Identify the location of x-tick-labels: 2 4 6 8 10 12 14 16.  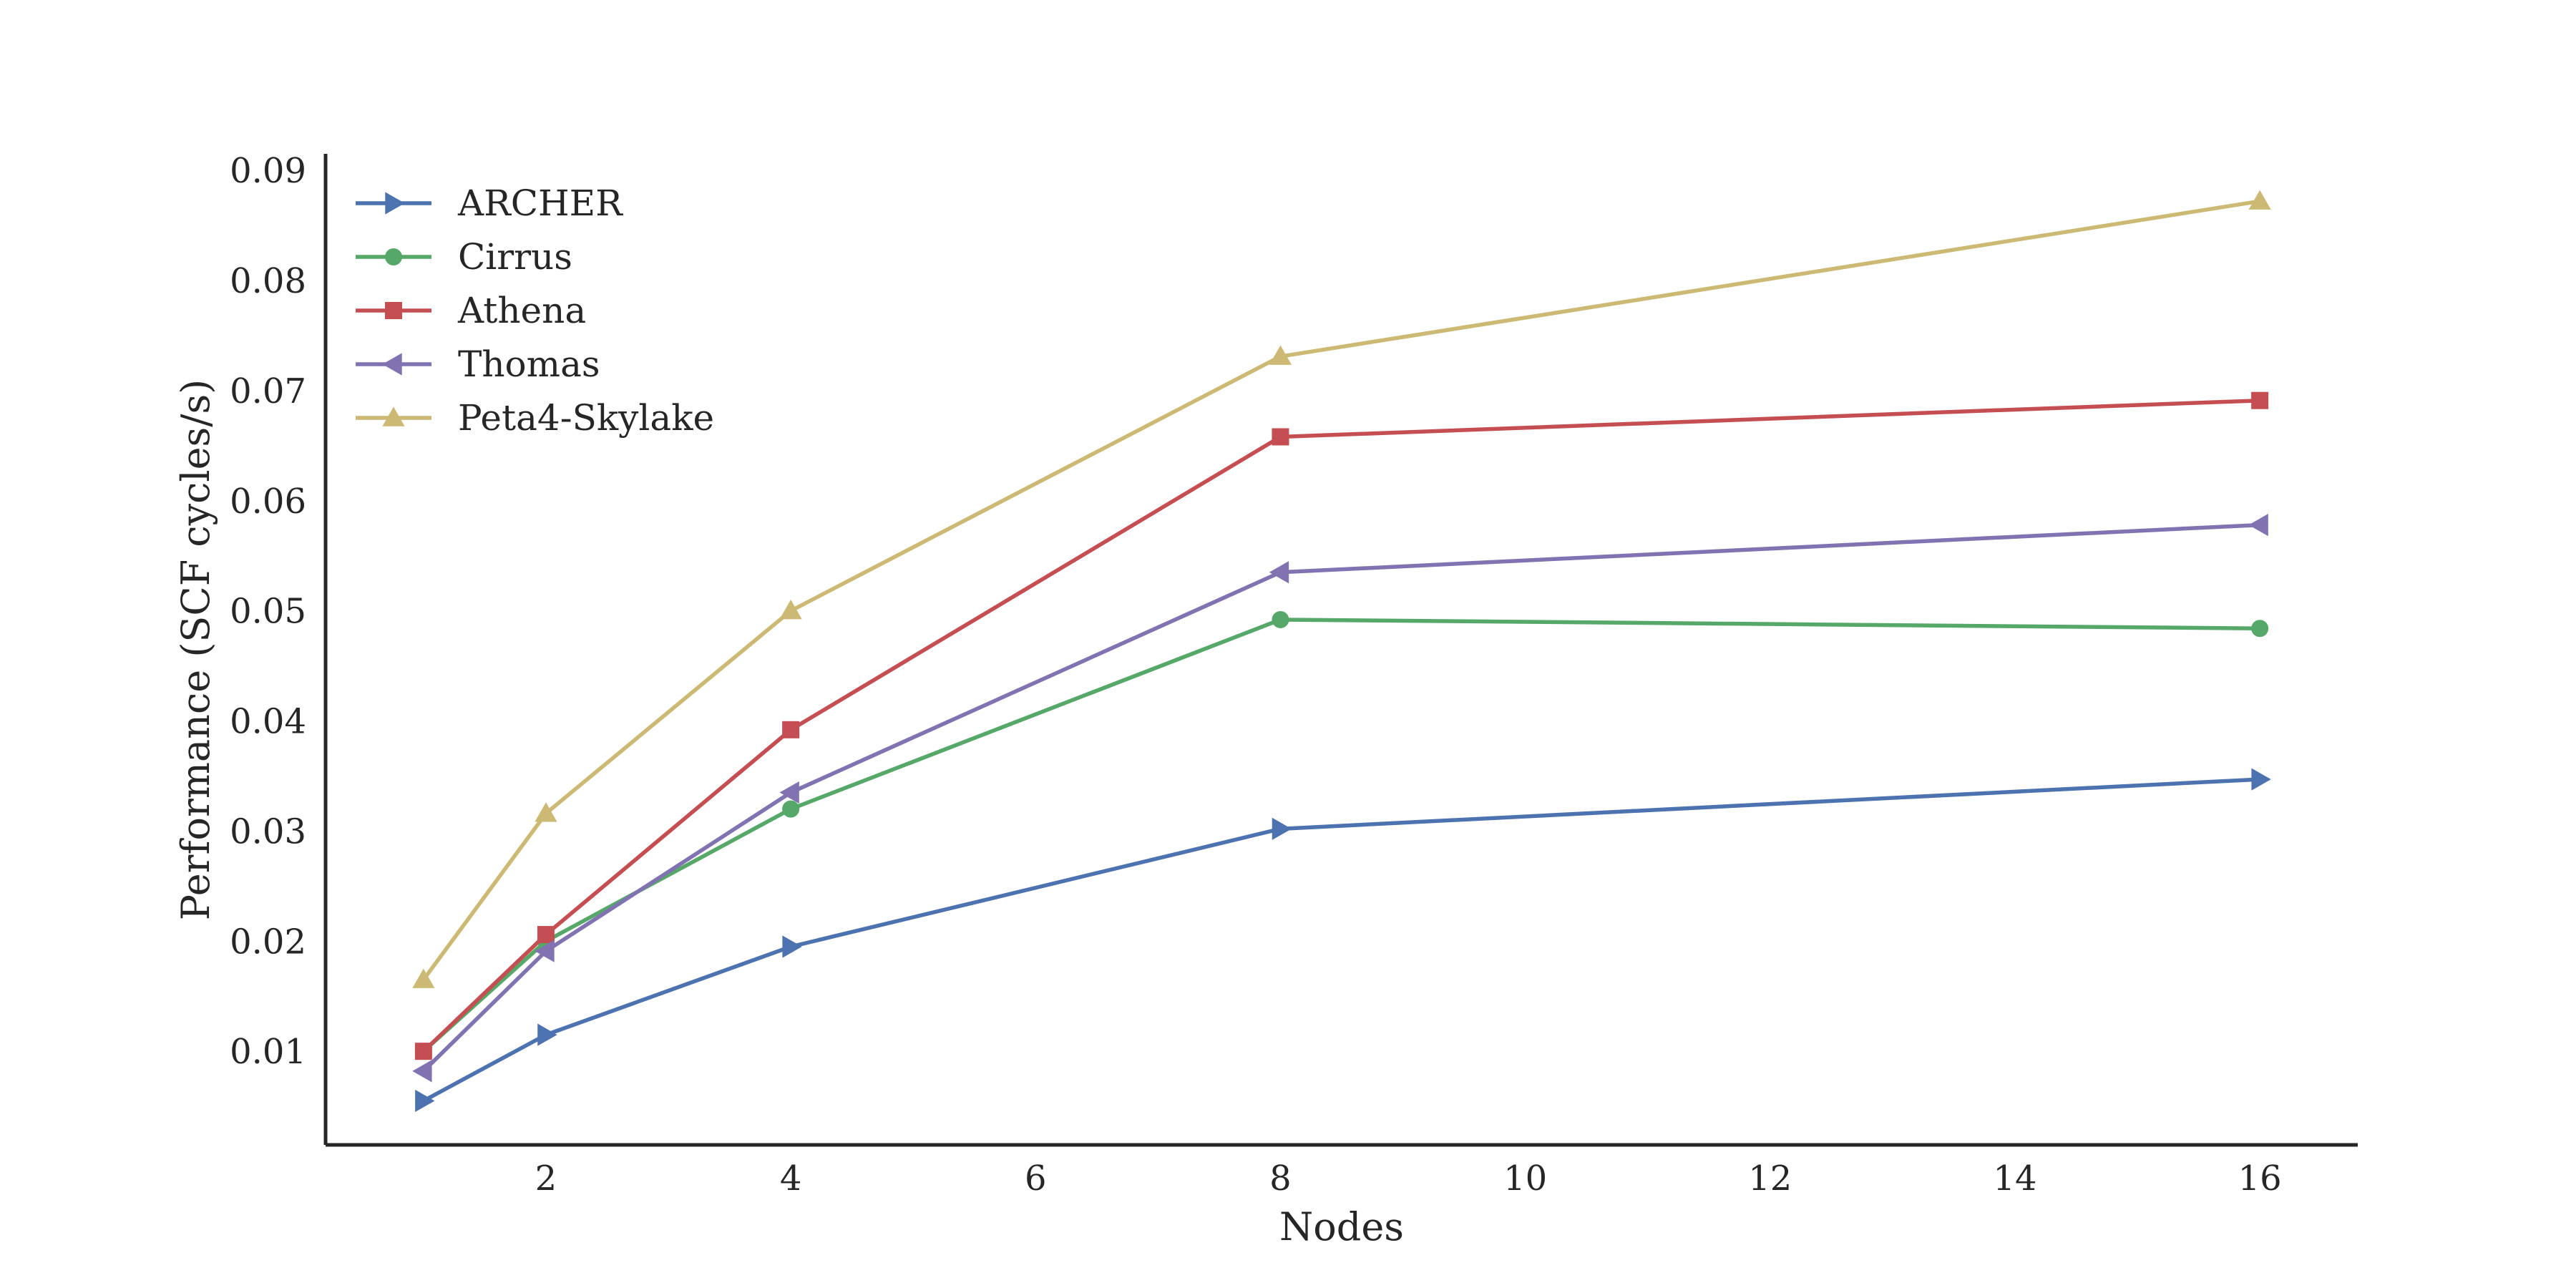
(1408, 1178).